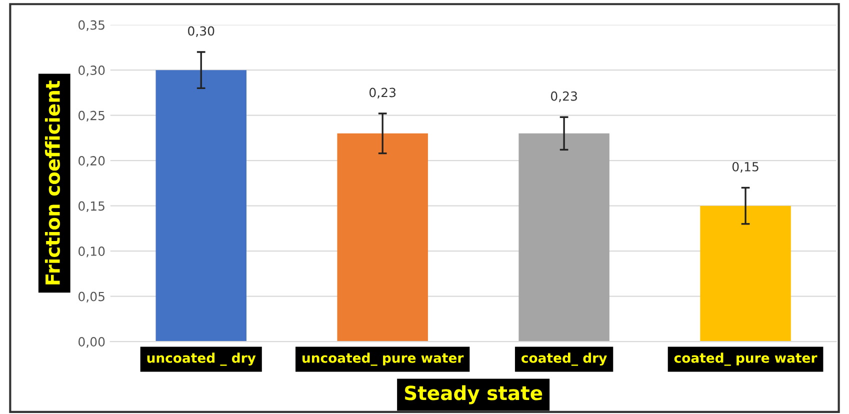 The image size is (849, 414). Describe the element at coordinates (91, 342) in the screenshot. I see `y-tick-label: 0,00` at that location.